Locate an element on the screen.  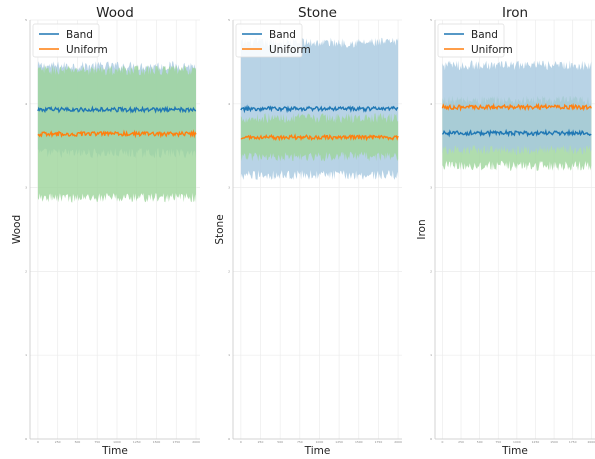
y-axis-label: Stone is located at coordinates (220, 229).